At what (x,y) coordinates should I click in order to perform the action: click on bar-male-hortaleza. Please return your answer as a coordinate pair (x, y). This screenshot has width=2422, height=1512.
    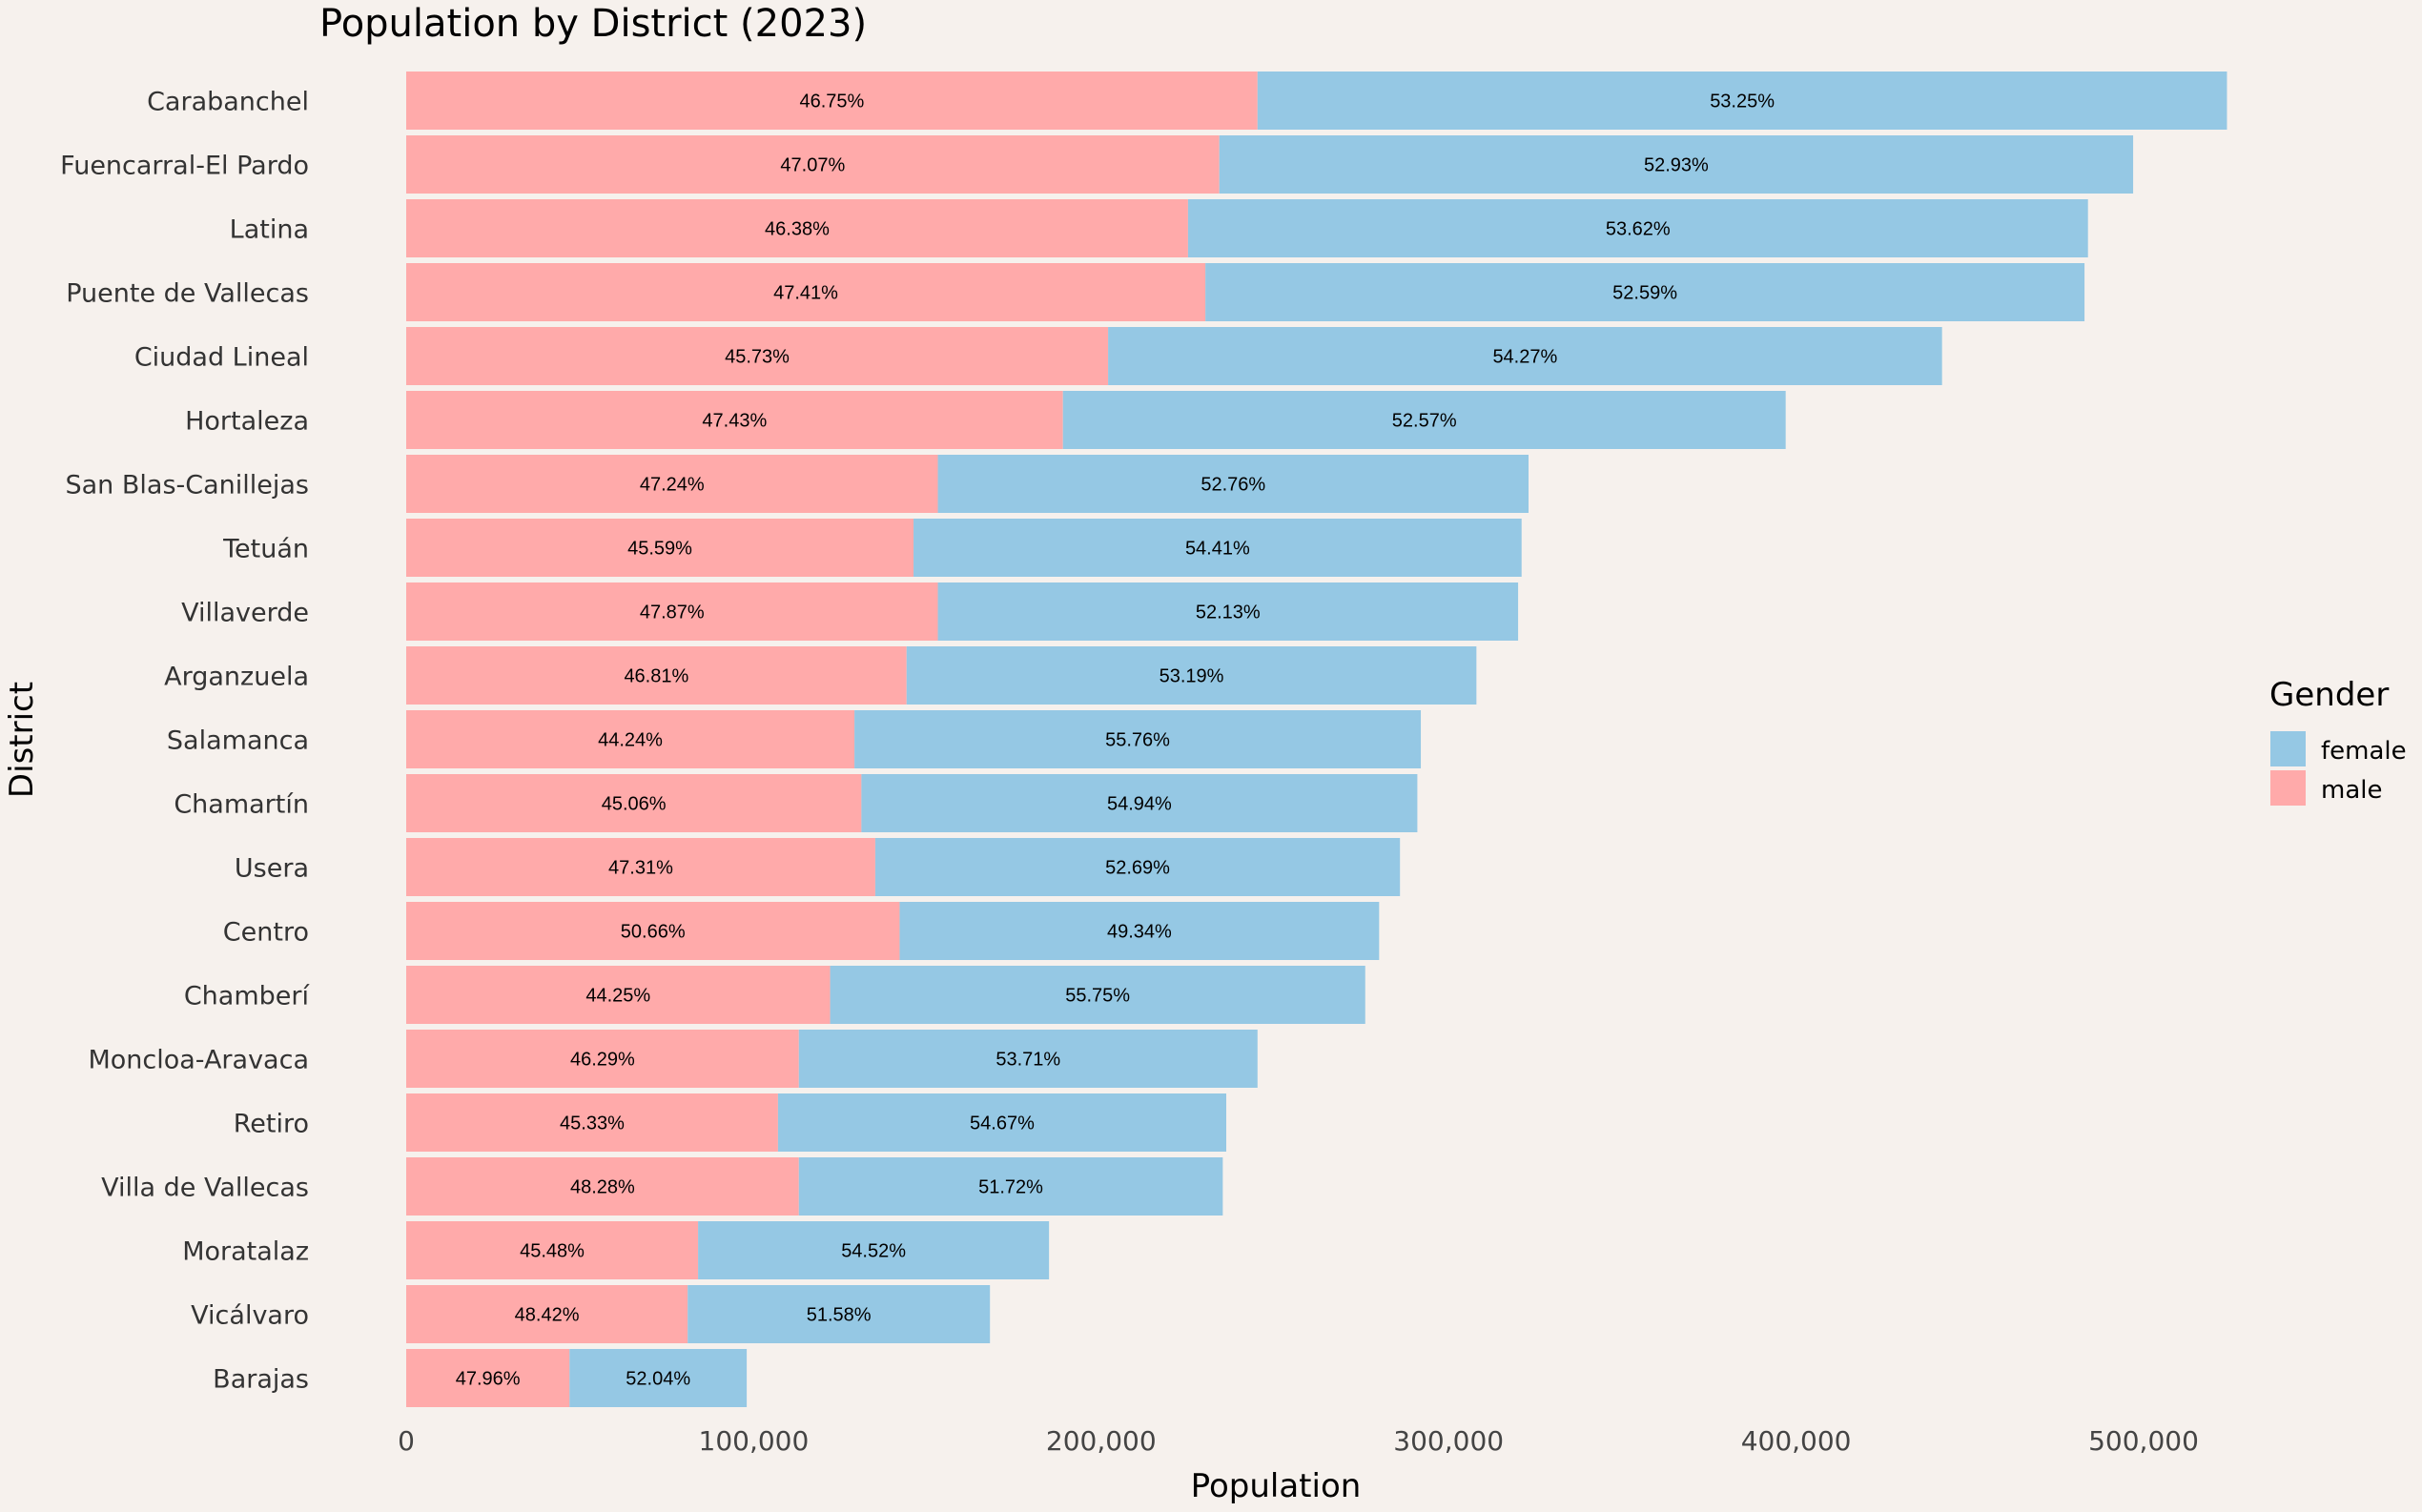
    Looking at the image, I should click on (734, 420).